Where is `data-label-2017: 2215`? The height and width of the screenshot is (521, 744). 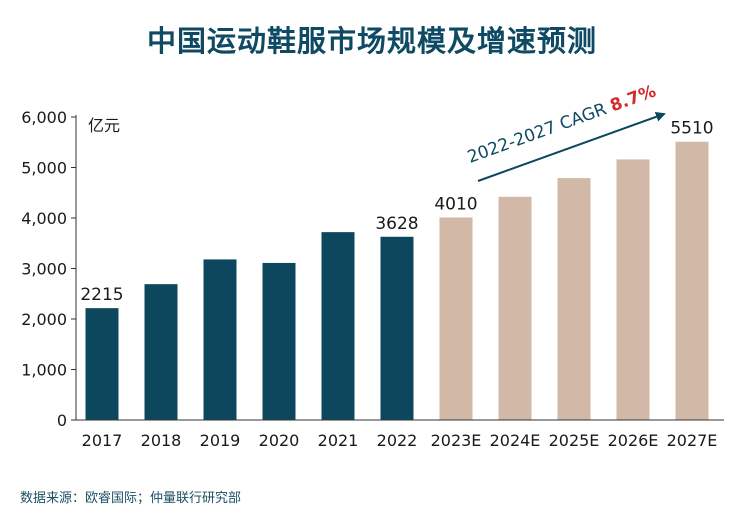 data-label-2017: 2215 is located at coordinates (101, 295).